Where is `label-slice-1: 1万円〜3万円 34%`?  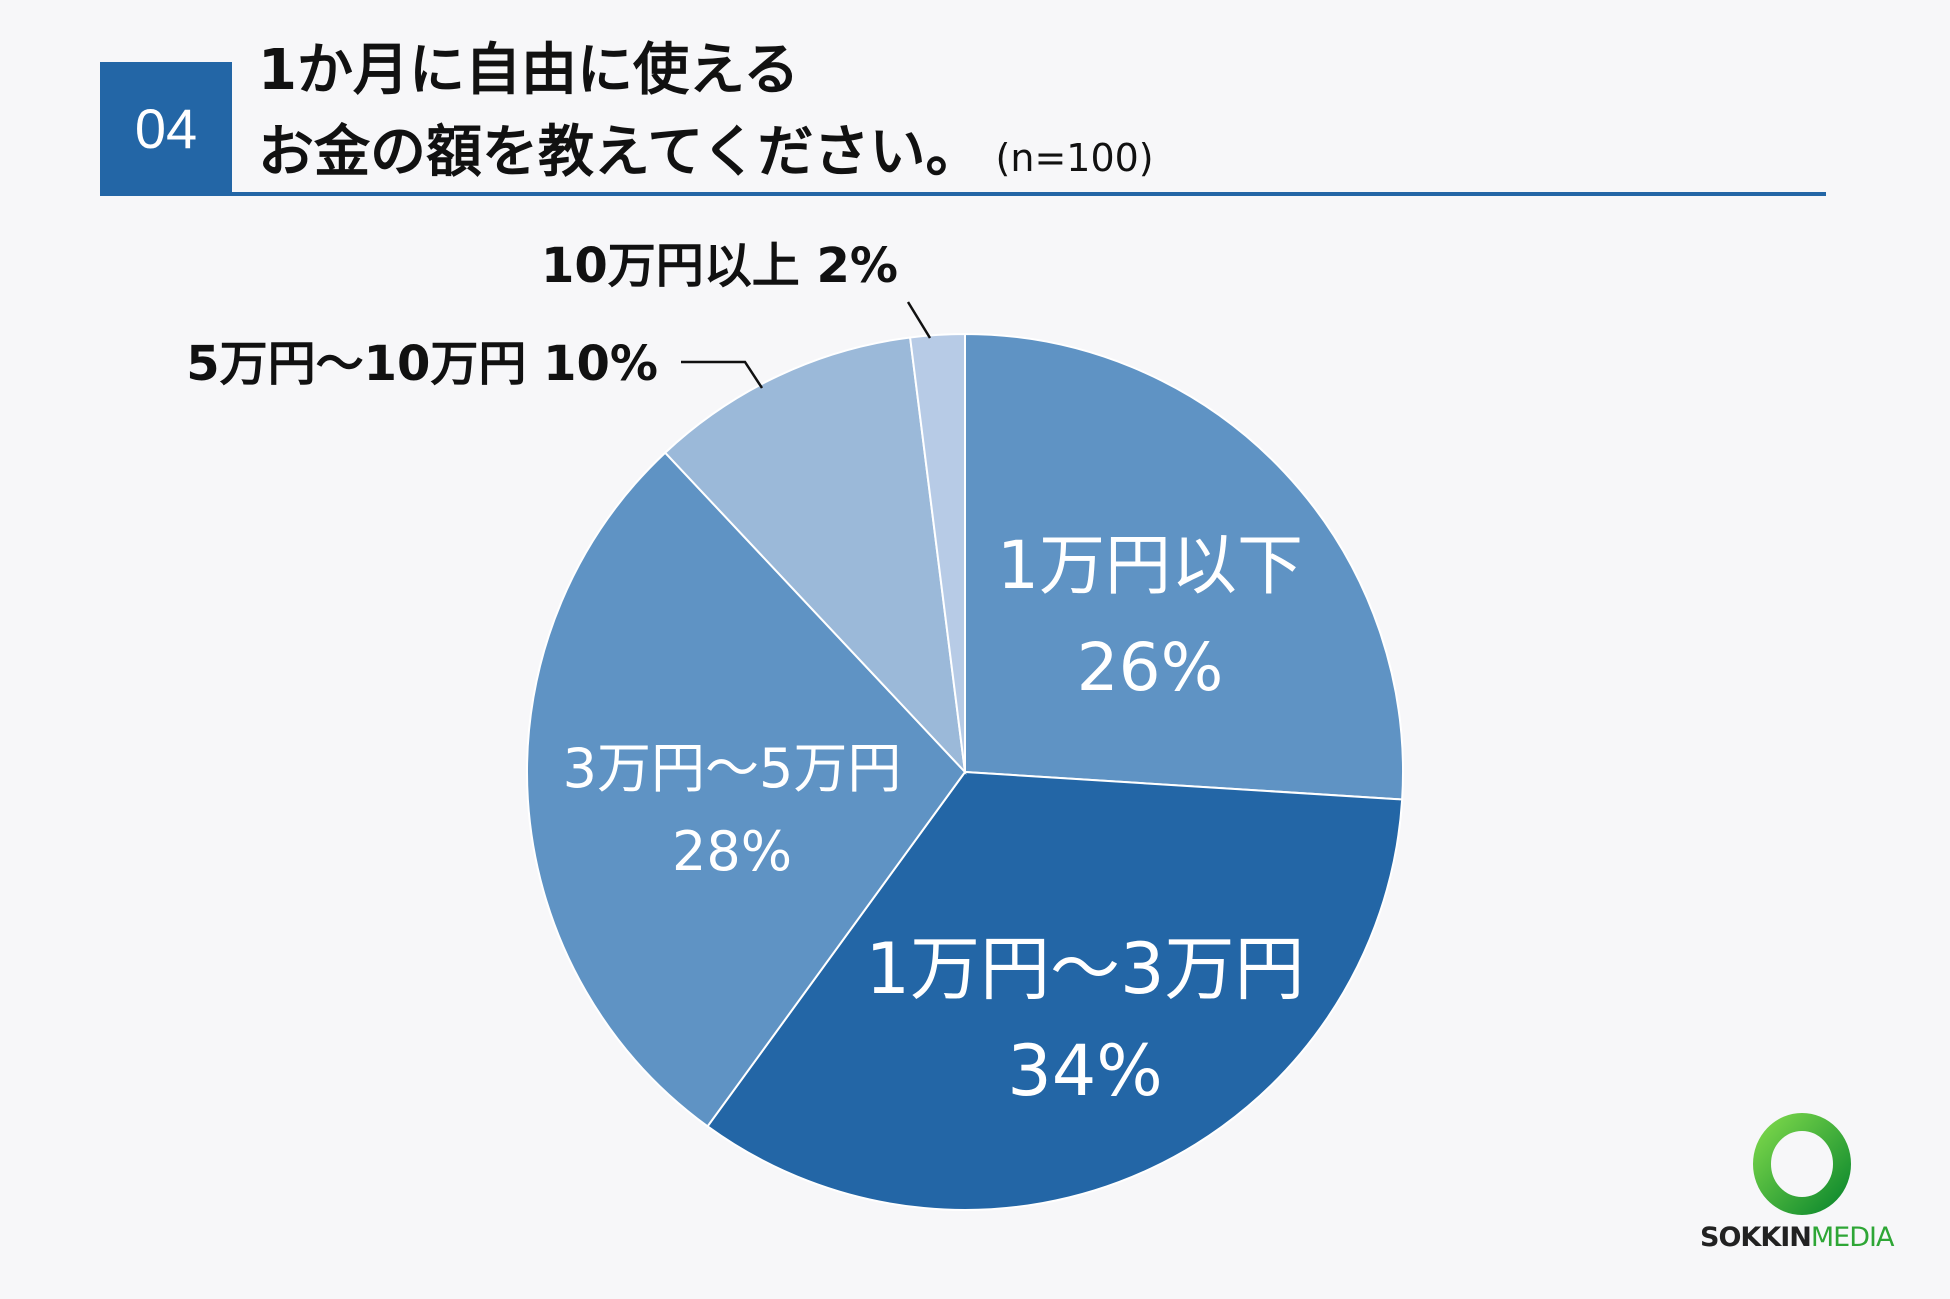 label-slice-1: 1万円〜3万円 34% is located at coordinates (1084, 1020).